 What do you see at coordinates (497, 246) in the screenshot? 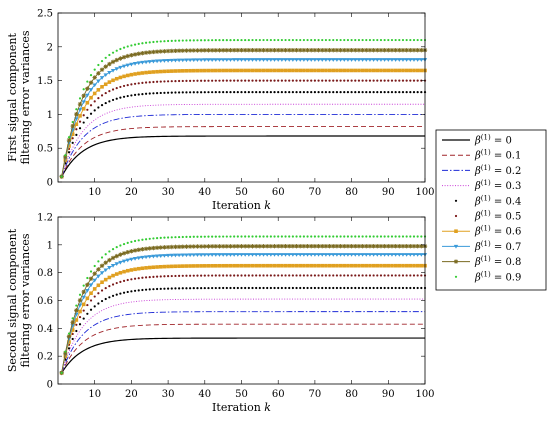
I see `legend-label: β(1) = 0.7` at bounding box center [497, 246].